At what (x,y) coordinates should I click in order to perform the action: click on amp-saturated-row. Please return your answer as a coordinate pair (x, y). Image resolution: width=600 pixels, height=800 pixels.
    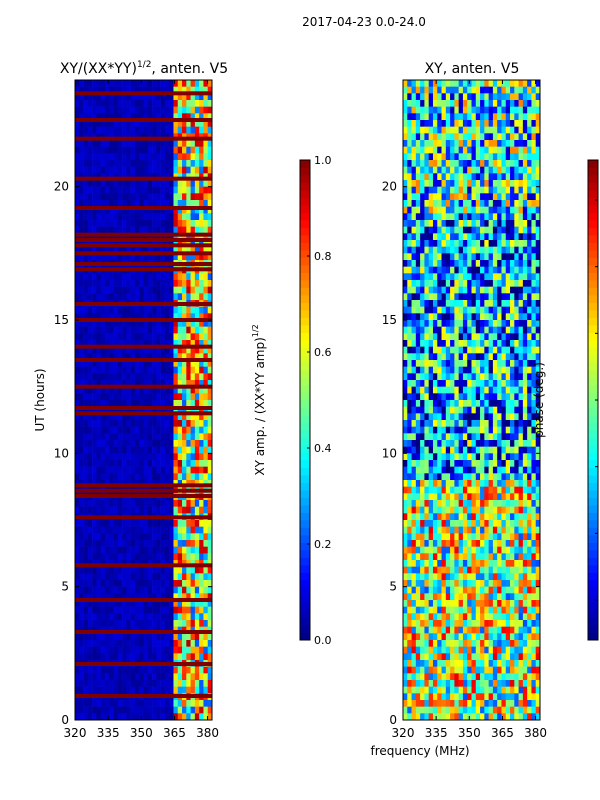
    Looking at the image, I should click on (143, 664).